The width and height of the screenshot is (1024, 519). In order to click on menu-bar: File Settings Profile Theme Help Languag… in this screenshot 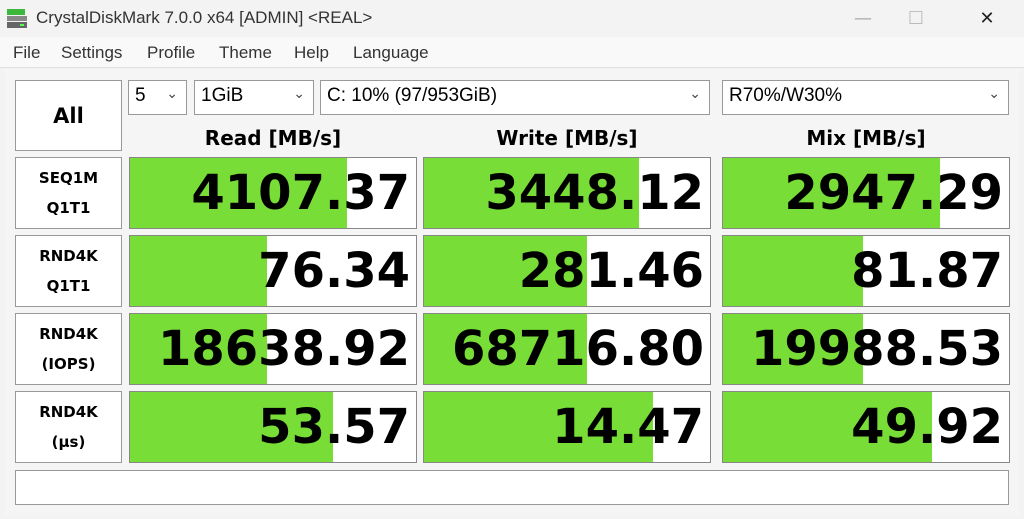, I will do `click(512, 52)`.